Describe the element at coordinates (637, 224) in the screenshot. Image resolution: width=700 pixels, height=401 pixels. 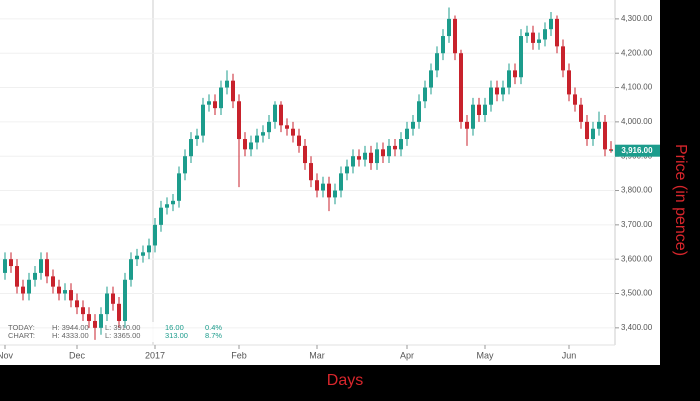
I see `y-tick-label: 3,700.00` at that location.